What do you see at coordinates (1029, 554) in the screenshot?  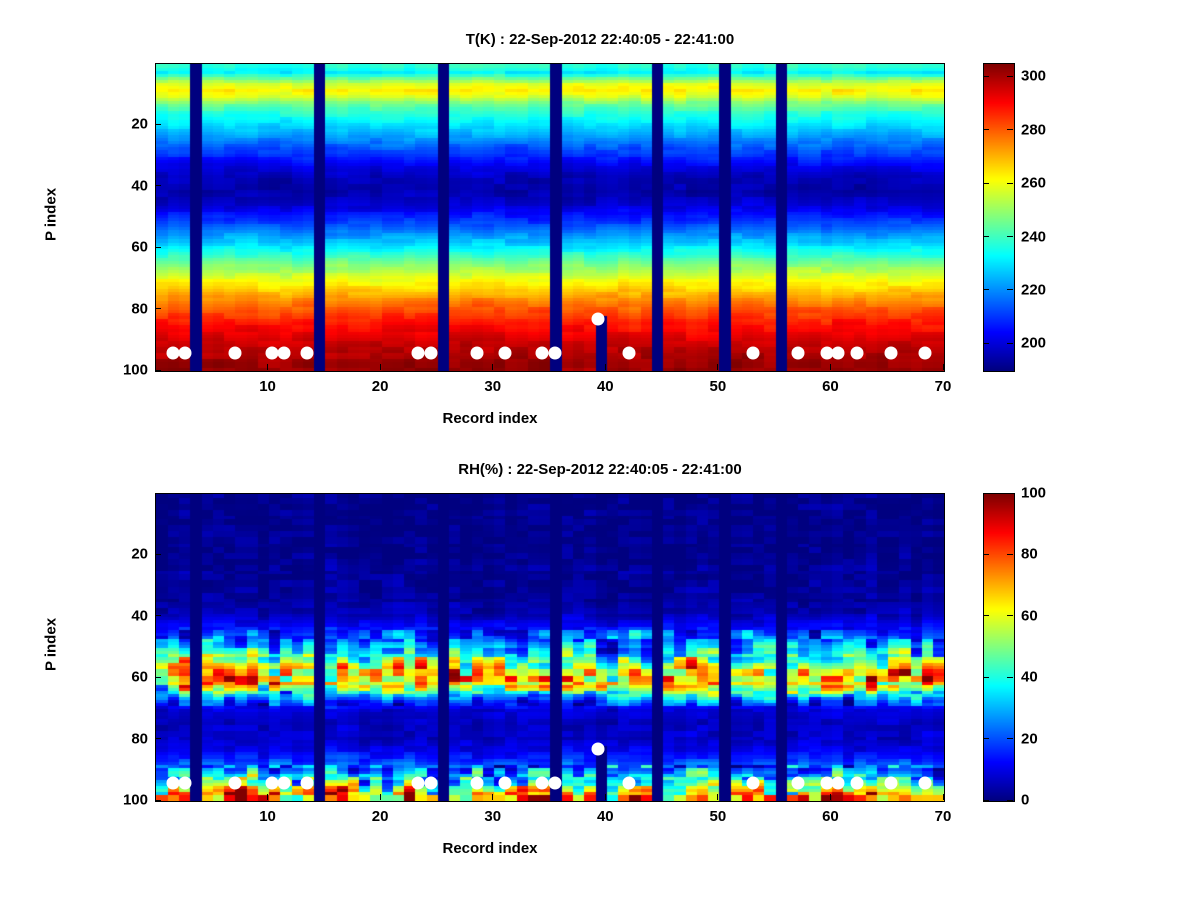 I see `colorbar-tick-label: 80` at bounding box center [1029, 554].